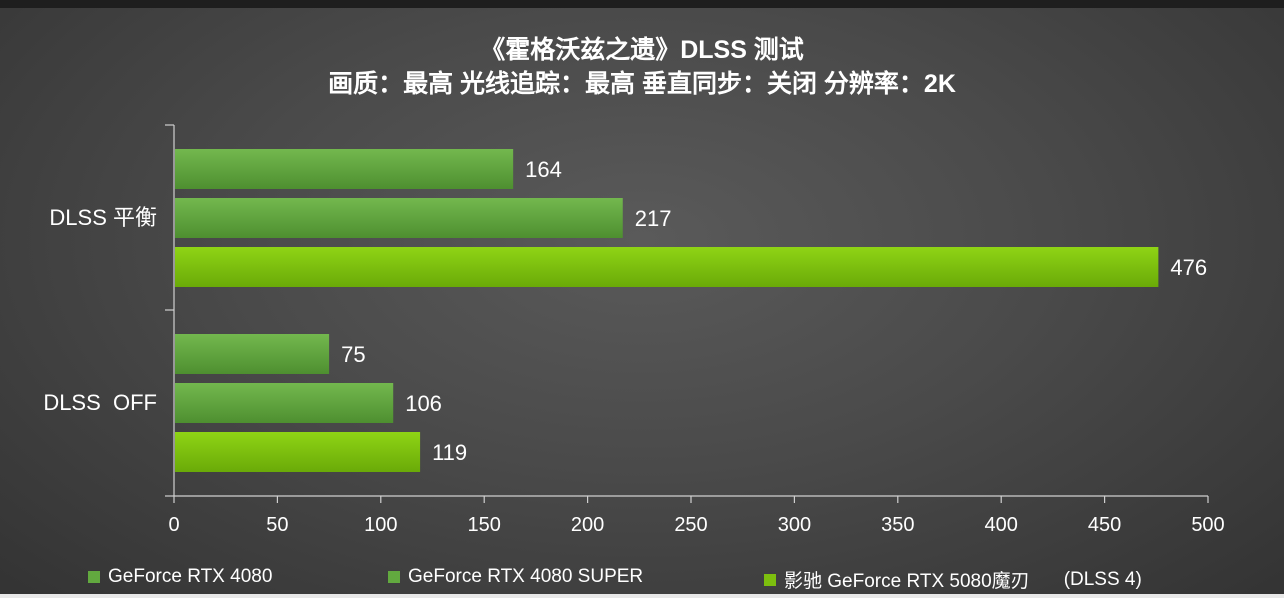 This screenshot has width=1284, height=598. What do you see at coordinates (1102, 579) in the screenshot?
I see `legend-label-suffix: (DLSS 4)` at bounding box center [1102, 579].